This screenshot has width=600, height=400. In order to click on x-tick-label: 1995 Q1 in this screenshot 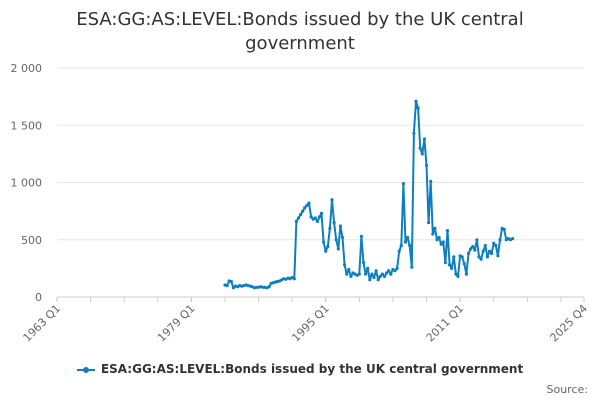, I will do `click(310, 323)`.